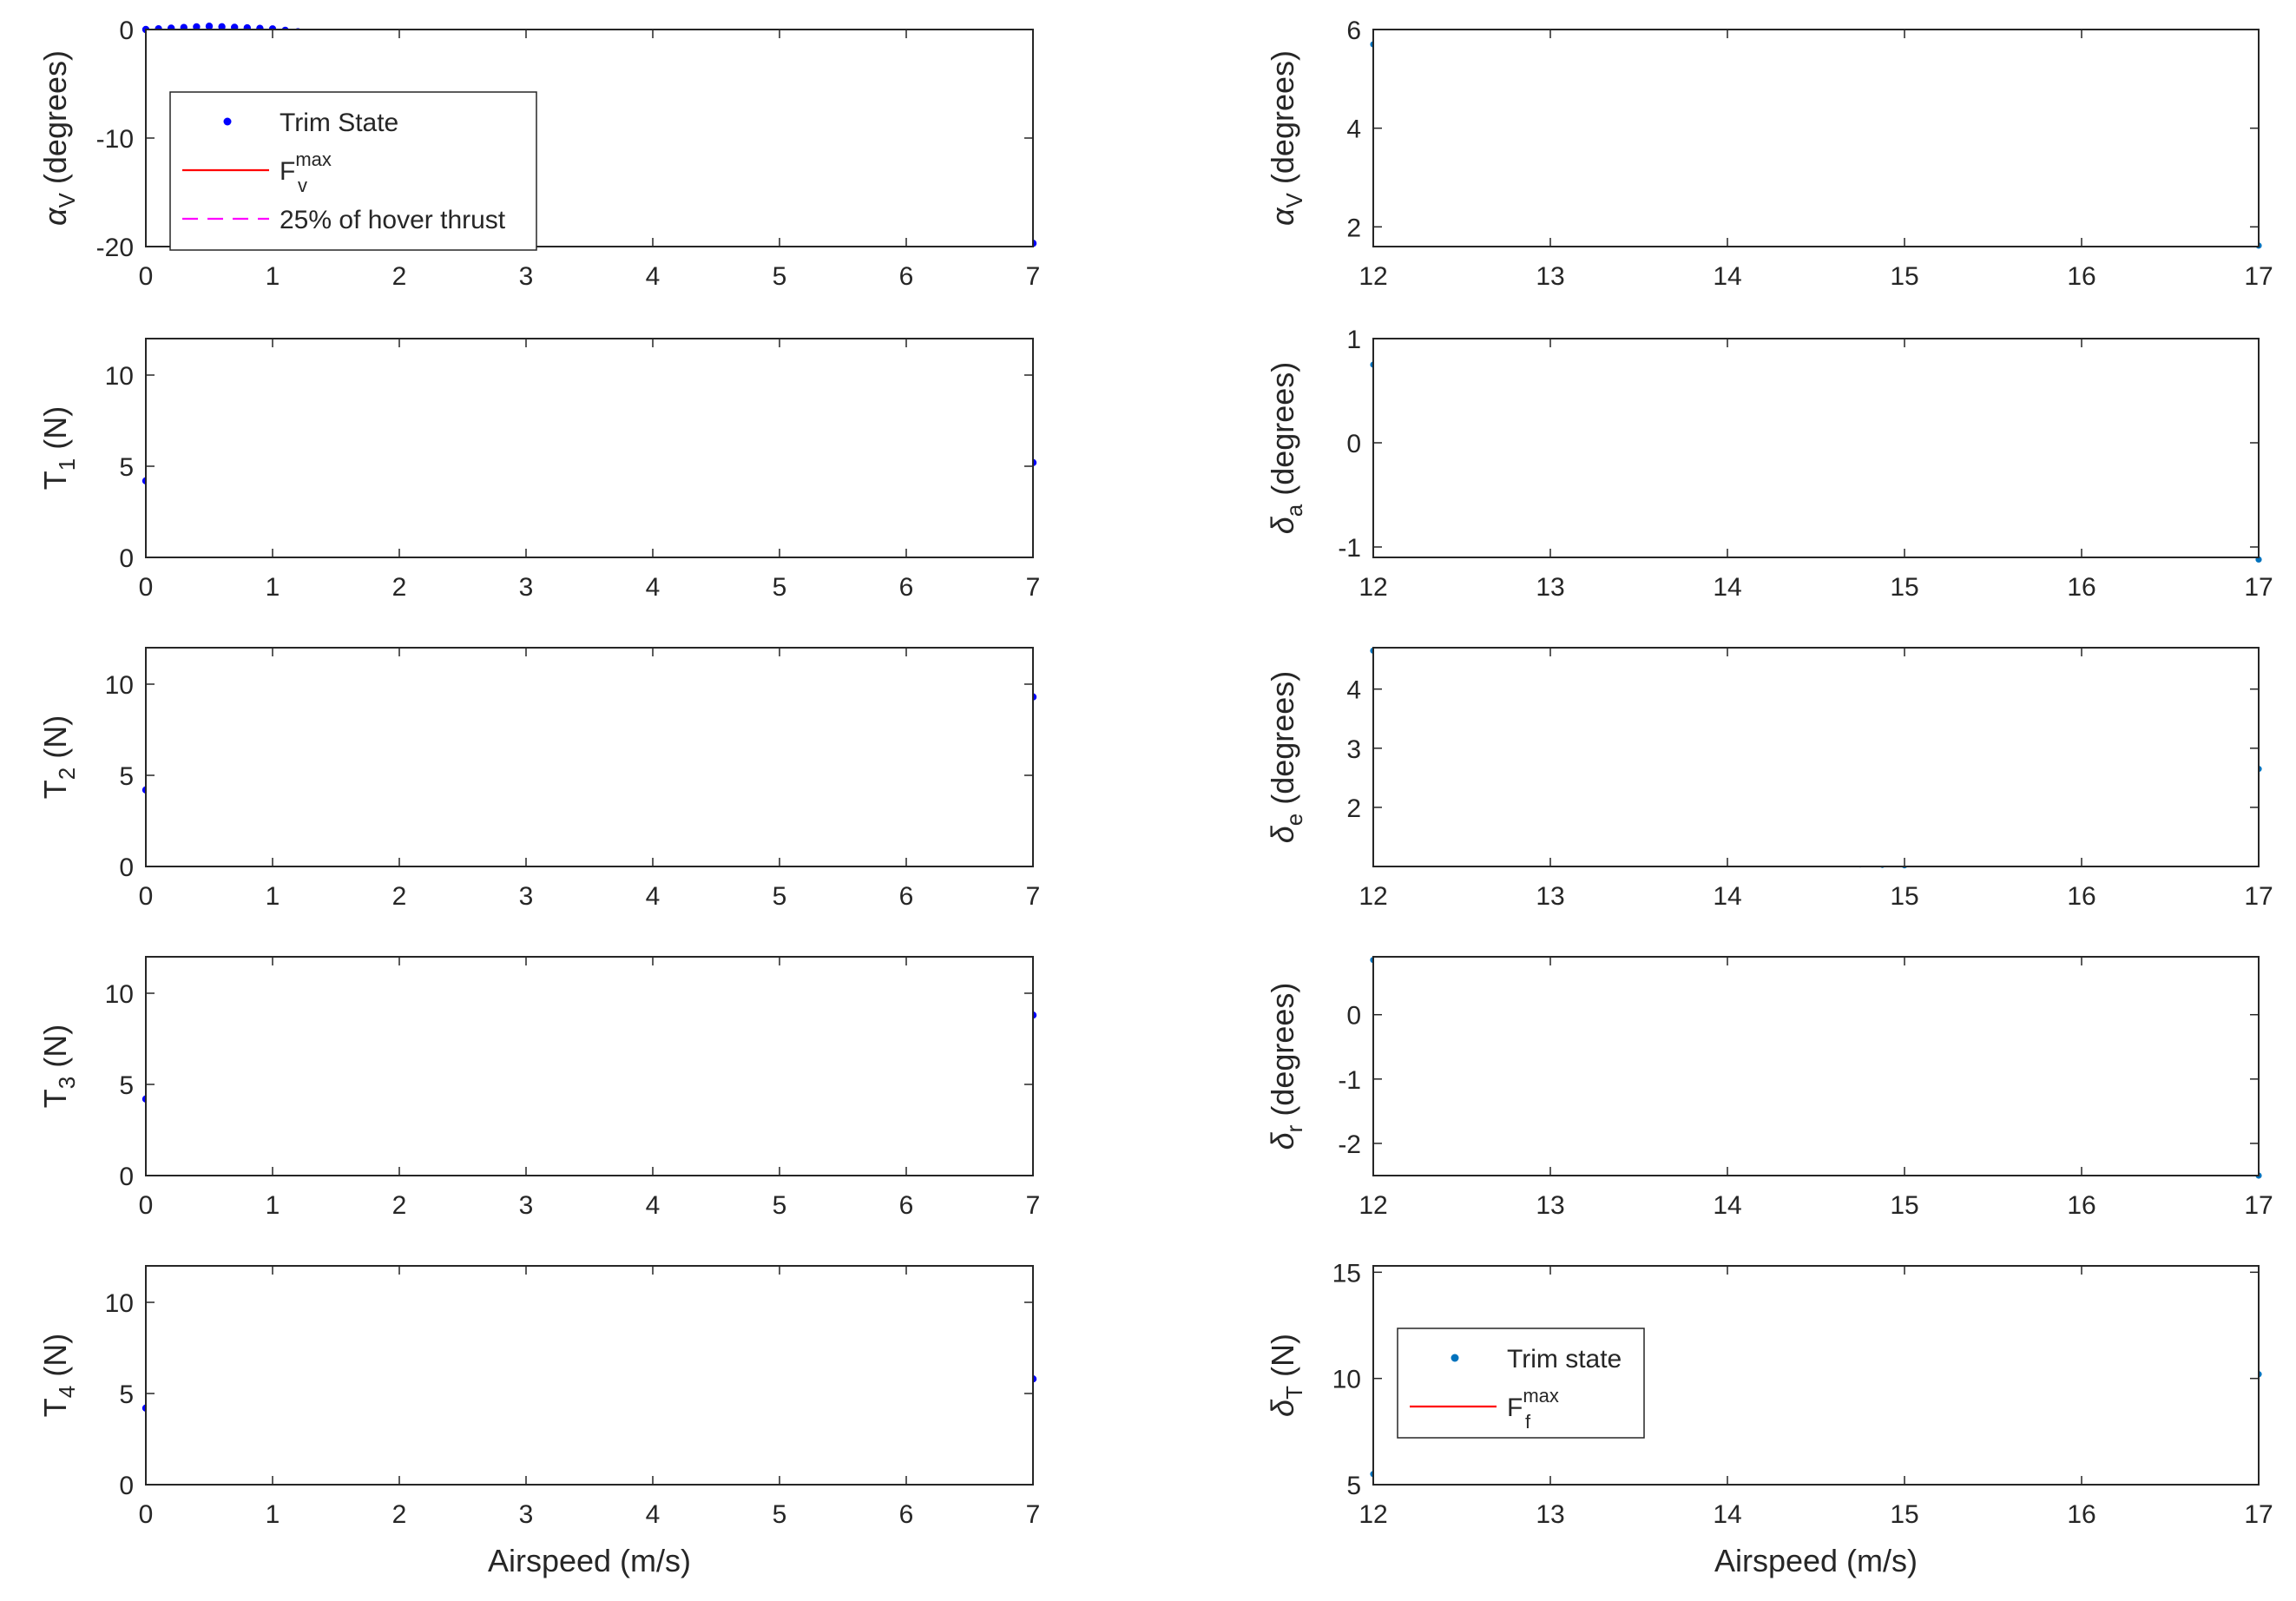 The width and height of the screenshot is (2296, 1601). Describe the element at coordinates (1533, 1409) in the screenshot. I see `legend-label: Fmax f` at that location.